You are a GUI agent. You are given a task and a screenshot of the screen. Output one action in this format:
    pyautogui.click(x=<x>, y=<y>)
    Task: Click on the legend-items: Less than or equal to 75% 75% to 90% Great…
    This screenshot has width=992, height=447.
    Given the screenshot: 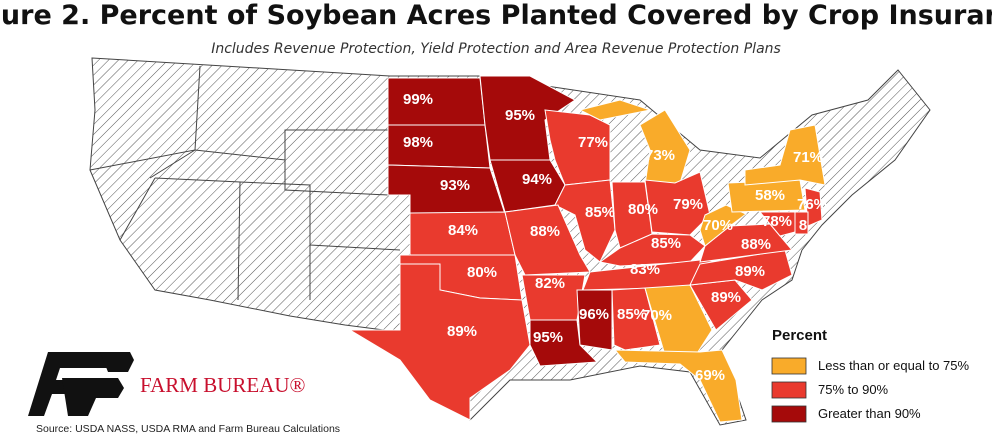 What is the action you would take?
    pyautogui.click(x=870, y=390)
    